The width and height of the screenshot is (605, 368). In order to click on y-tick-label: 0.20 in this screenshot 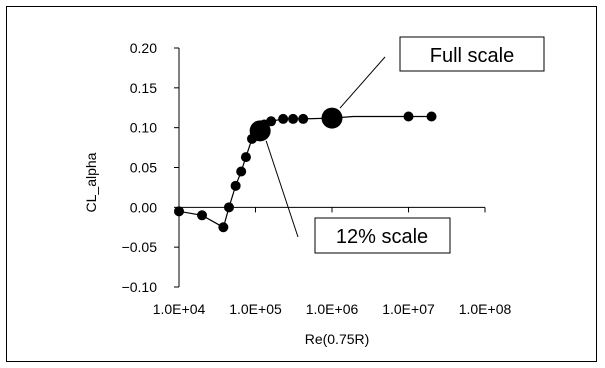, I will do `click(143, 48)`.